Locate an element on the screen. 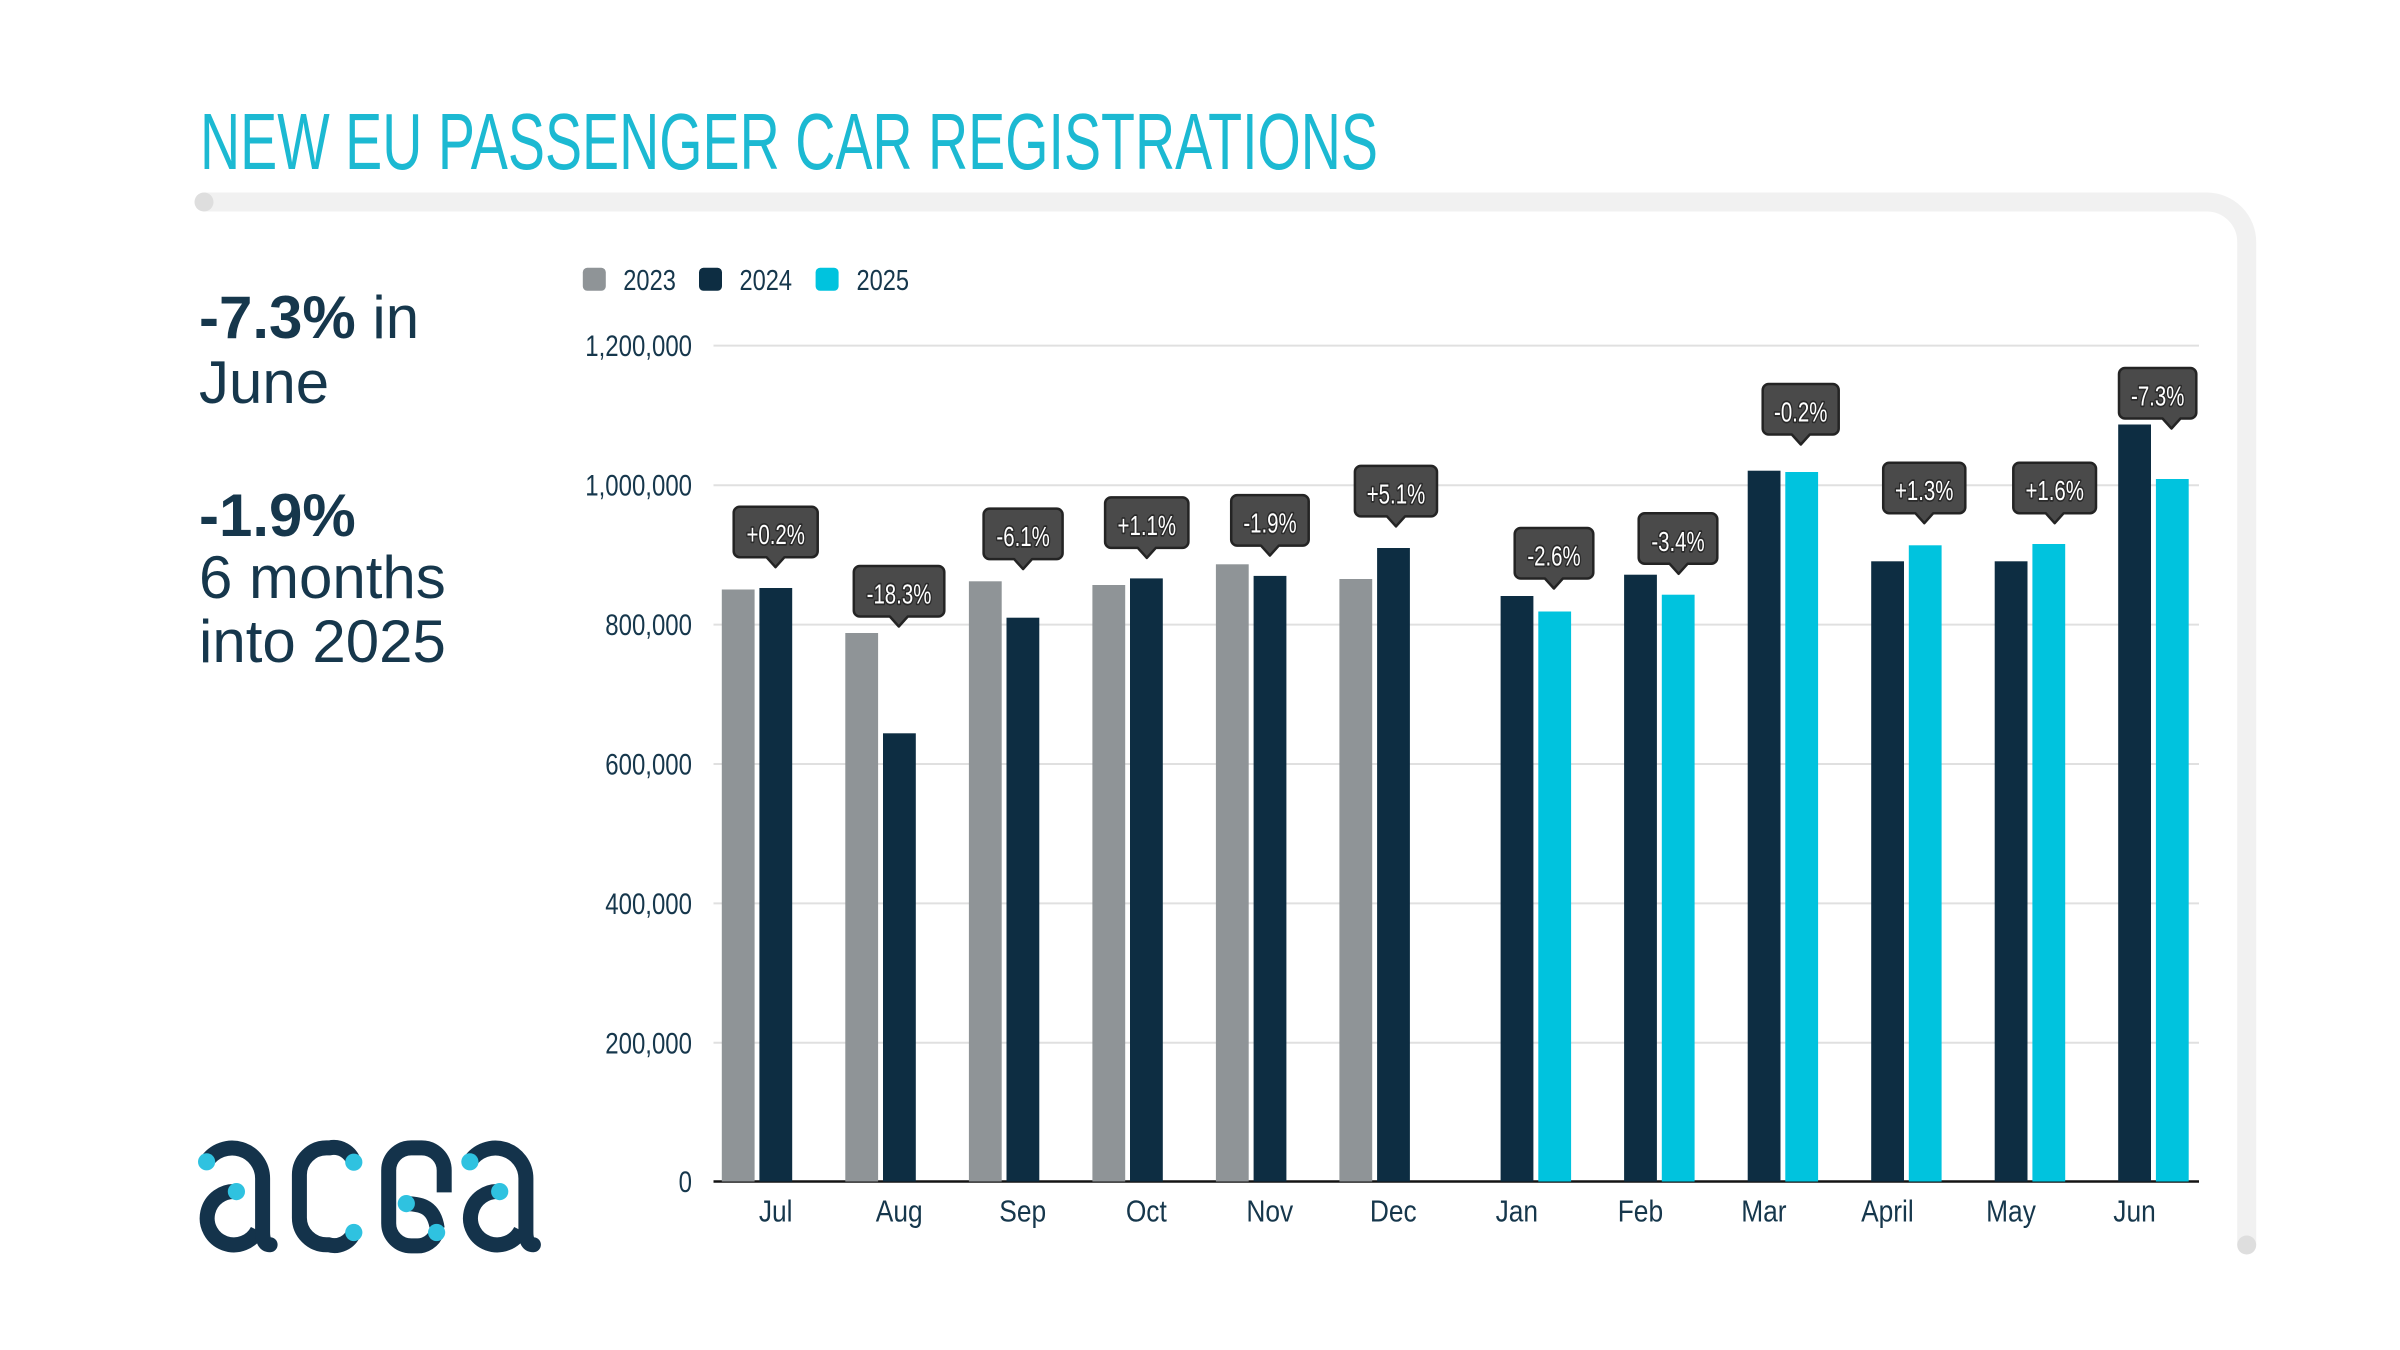  svg-text: into 2025 is located at coordinates (322, 641).